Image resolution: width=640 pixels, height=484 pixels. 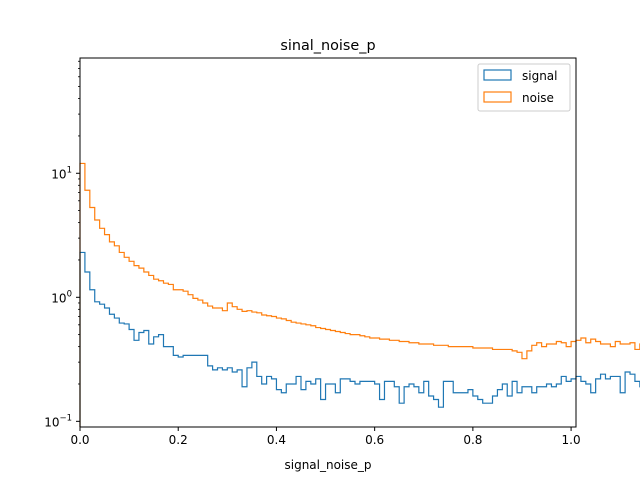 What do you see at coordinates (497, 97) in the screenshot?
I see `legend-swatch-noise` at bounding box center [497, 97].